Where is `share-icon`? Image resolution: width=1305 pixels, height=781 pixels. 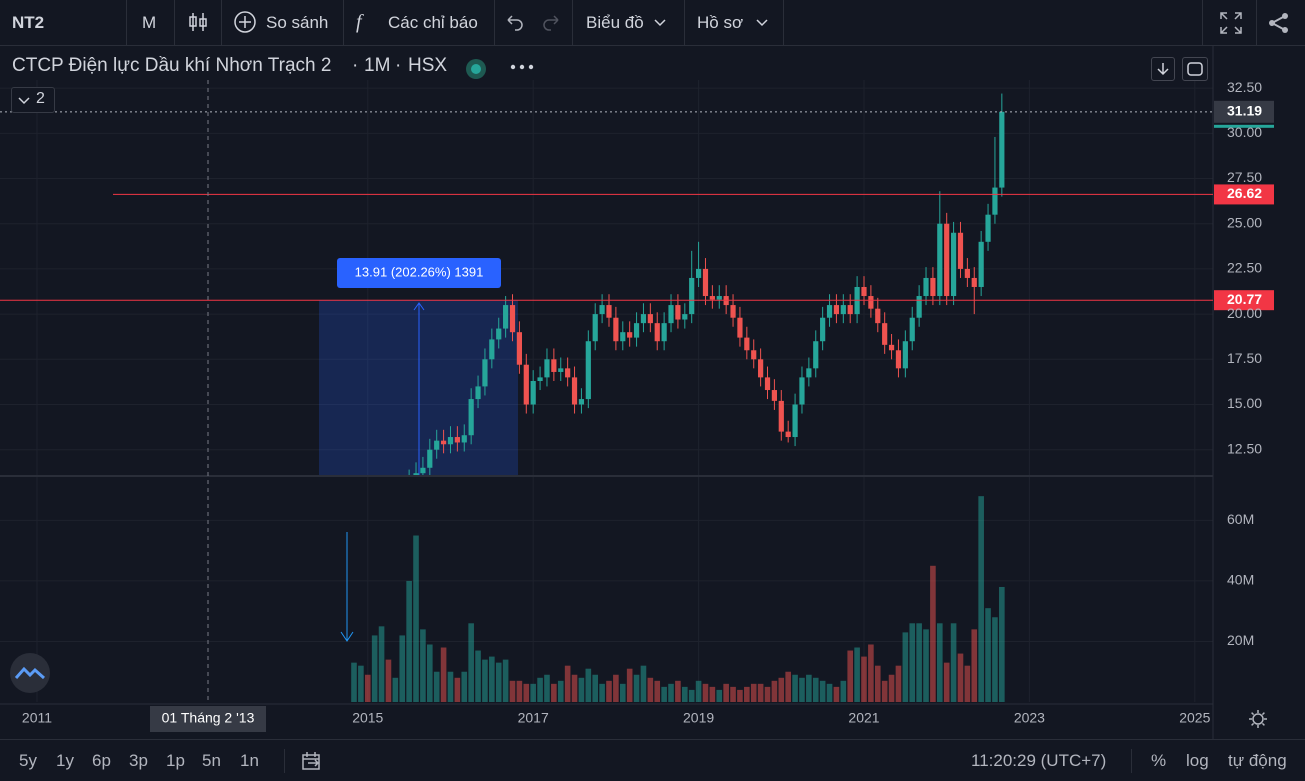 share-icon is located at coordinates (1279, 23).